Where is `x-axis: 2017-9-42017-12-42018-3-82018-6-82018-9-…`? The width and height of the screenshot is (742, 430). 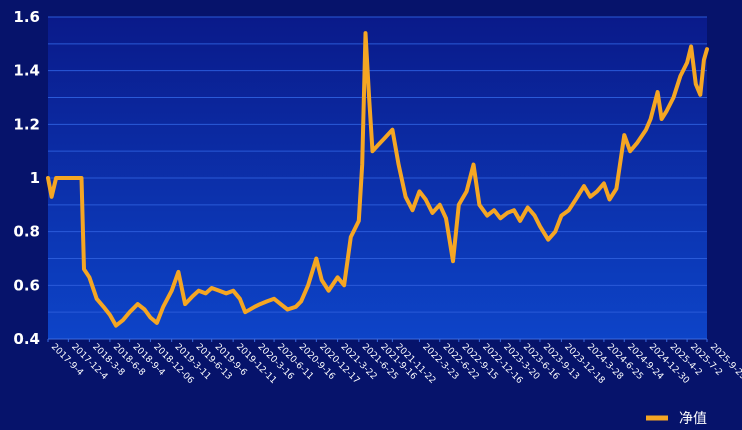
x-axis: 2017-9-42017-12-42018-3-82018-6-82018-9-… is located at coordinates (394, 362).